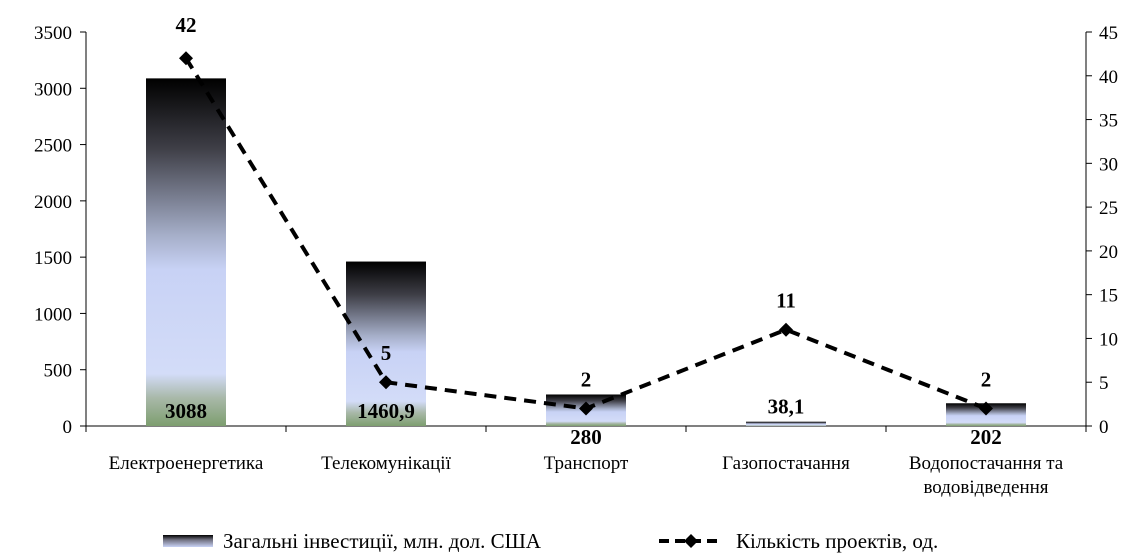 The image size is (1142, 560). I want to click on bar-value-label: 1460,9, so click(386, 411).